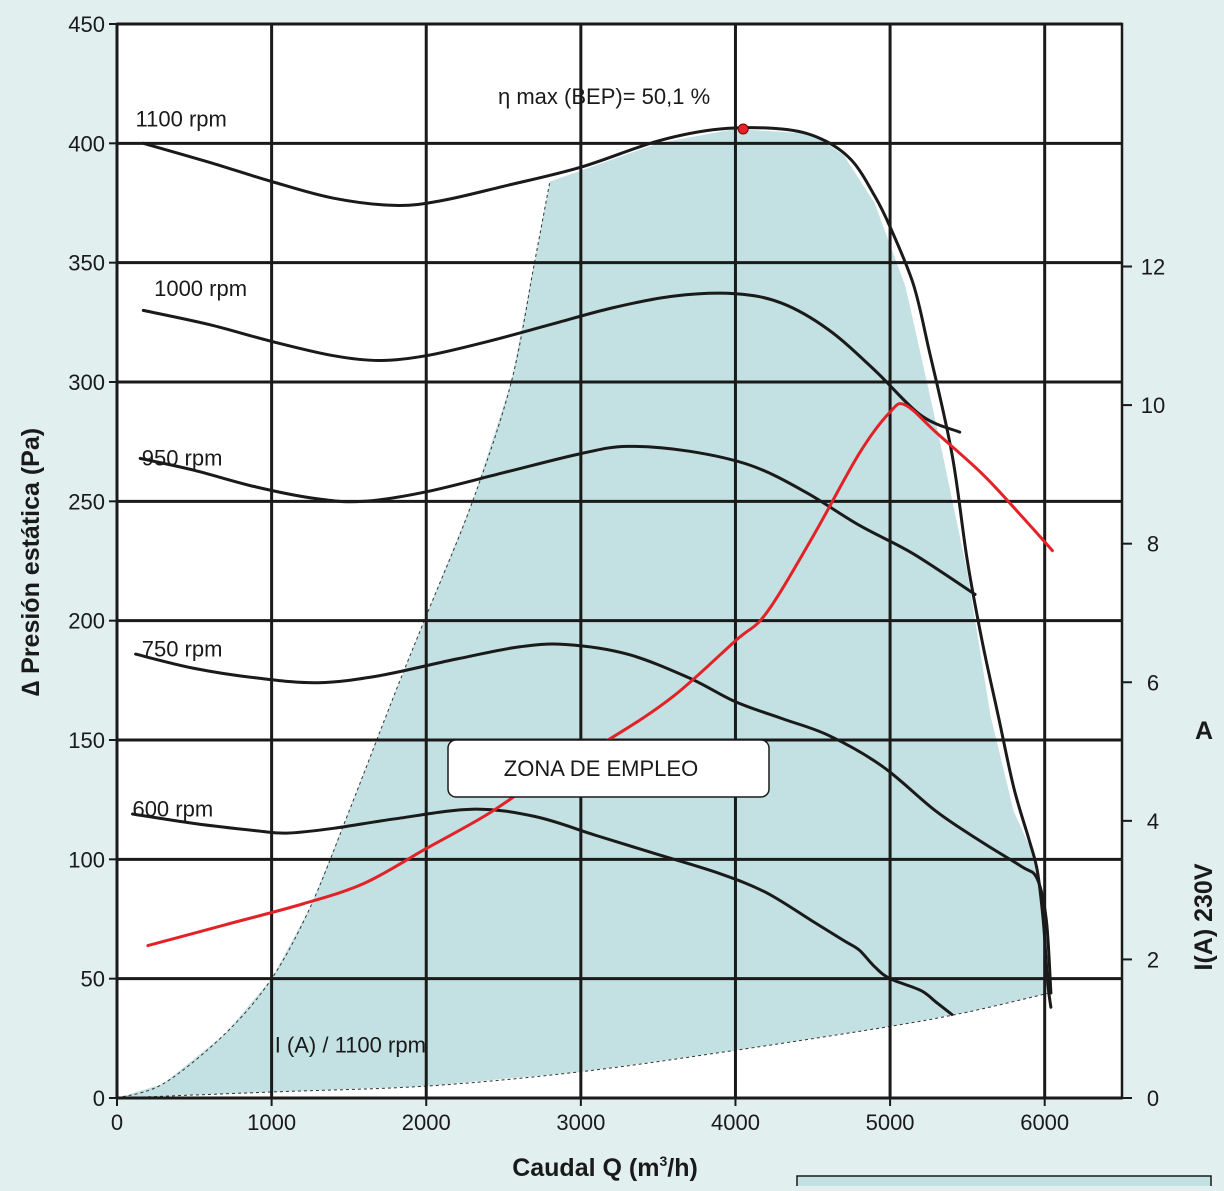 The width and height of the screenshot is (1224, 1191). I want to click on zone-bottom-boundary, so click(583, 1045).